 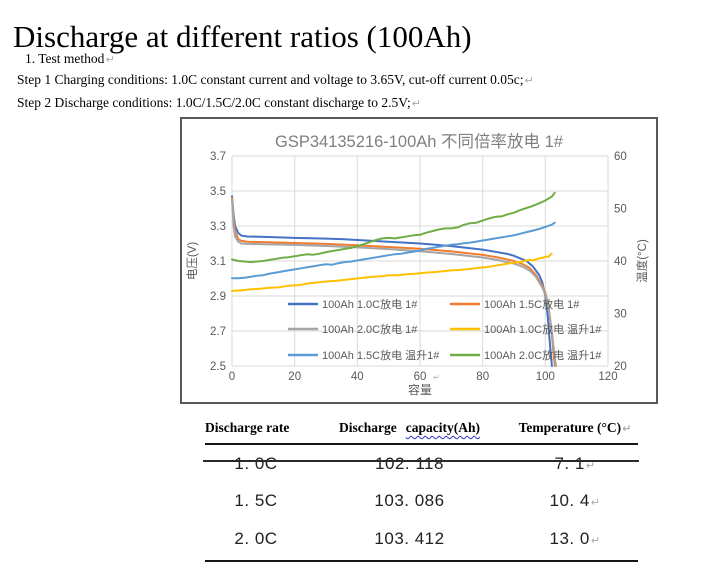 What do you see at coordinates (409, 463) in the screenshot?
I see `cell-capacity: 102. 118` at bounding box center [409, 463].